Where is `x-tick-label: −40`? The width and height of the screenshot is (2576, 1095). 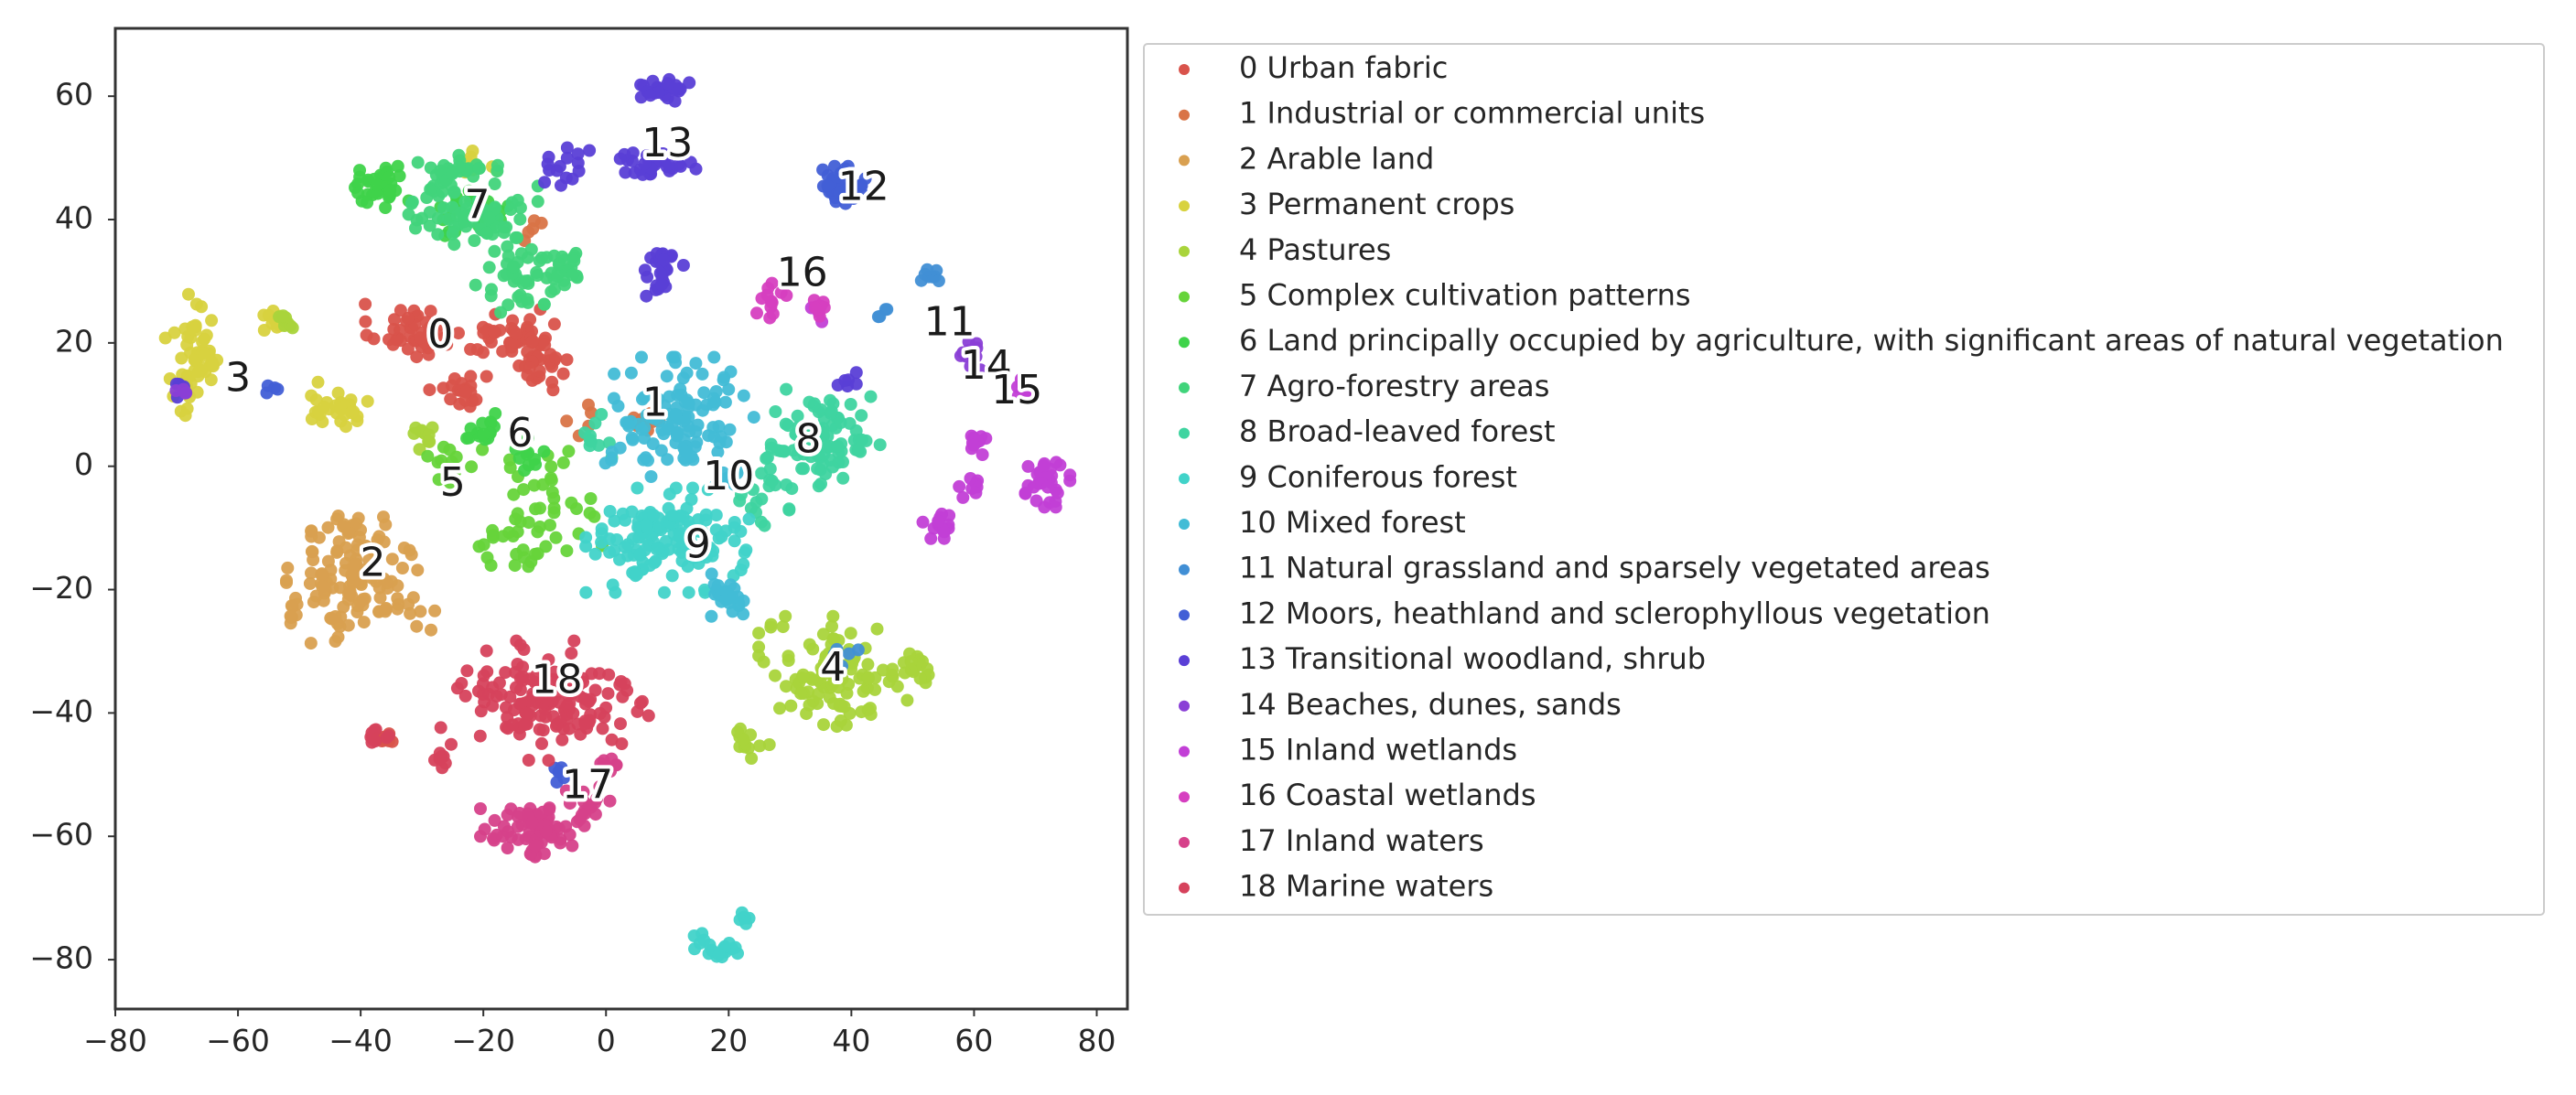 x-tick-label: −40 is located at coordinates (361, 1040).